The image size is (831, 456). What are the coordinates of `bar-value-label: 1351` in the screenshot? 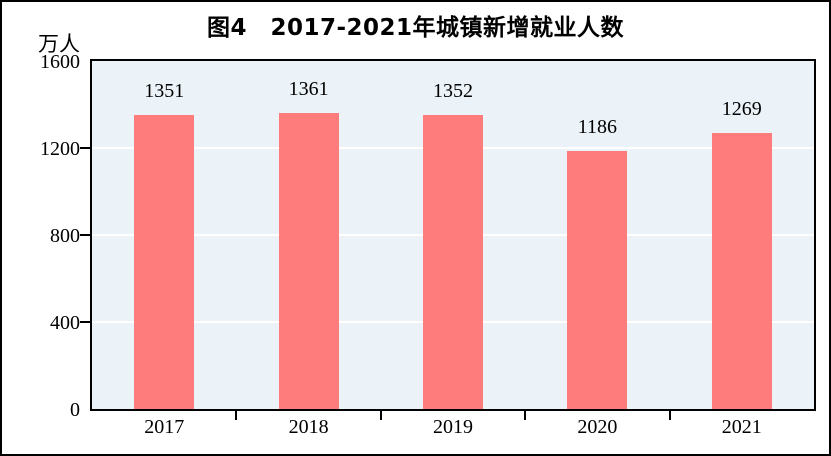 It's located at (164, 91).